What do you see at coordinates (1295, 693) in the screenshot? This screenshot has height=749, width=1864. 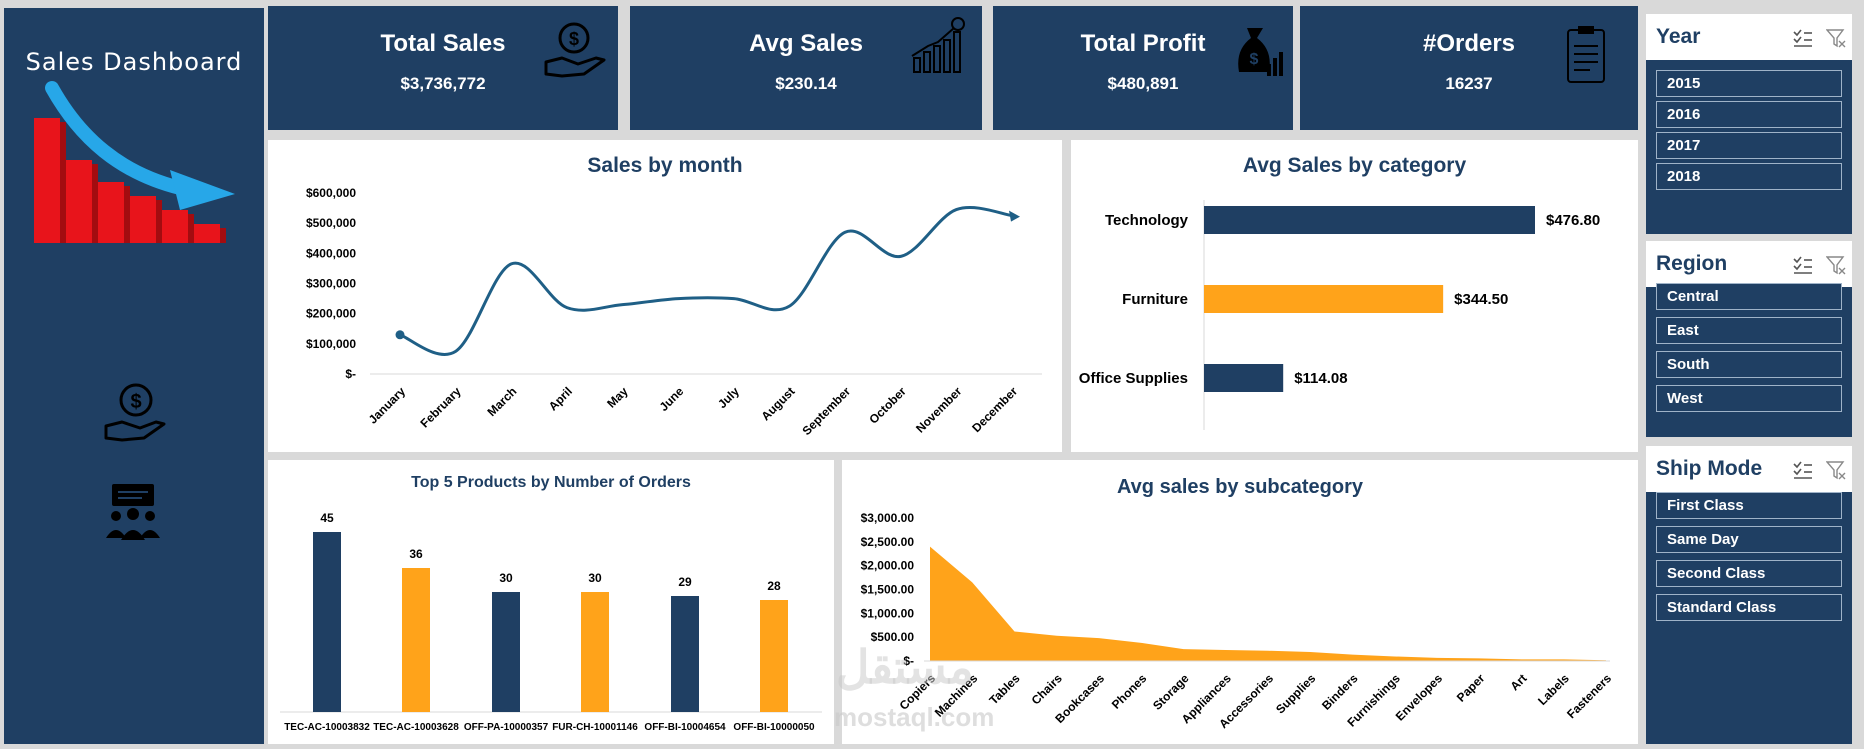 I see `x-tick-label: Supplies` at bounding box center [1295, 693].